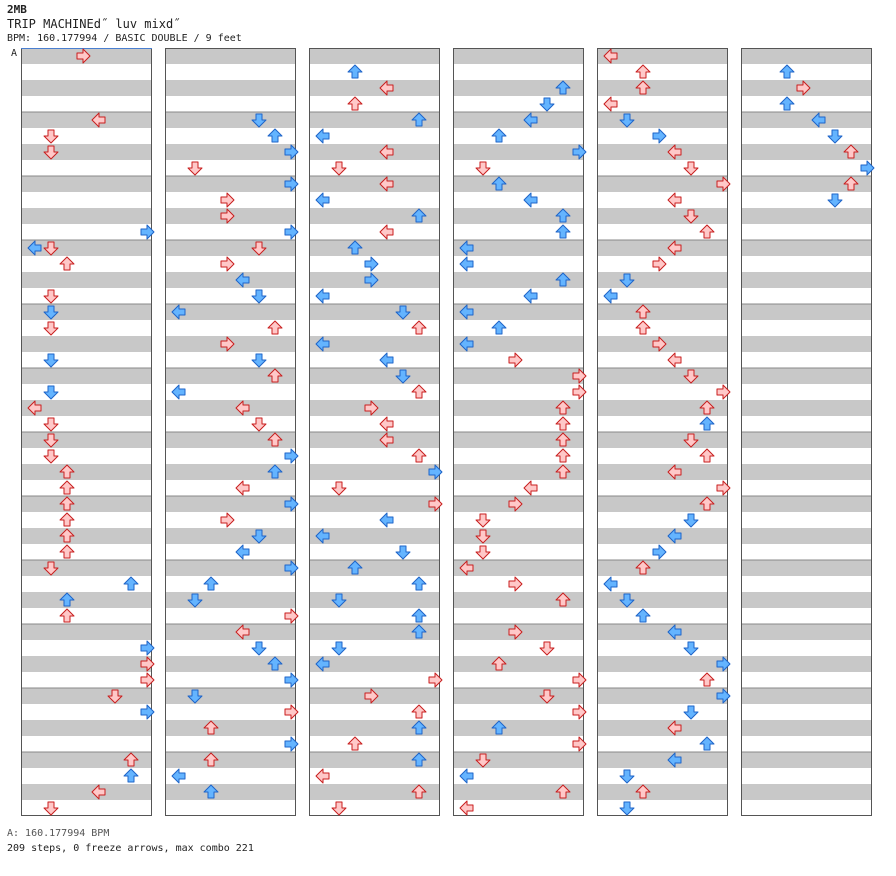  What do you see at coordinates (124, 38) in the screenshot?
I see `chart-meta: BPM: 160.177994 / BASIC DOUBLE / 9 feet` at bounding box center [124, 38].